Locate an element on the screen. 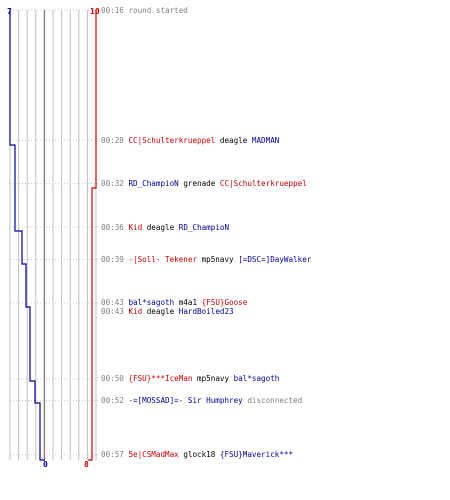 Image resolution: width=450 pixels, height=500 pixels. red-team-end-count: 8 is located at coordinates (86, 464).